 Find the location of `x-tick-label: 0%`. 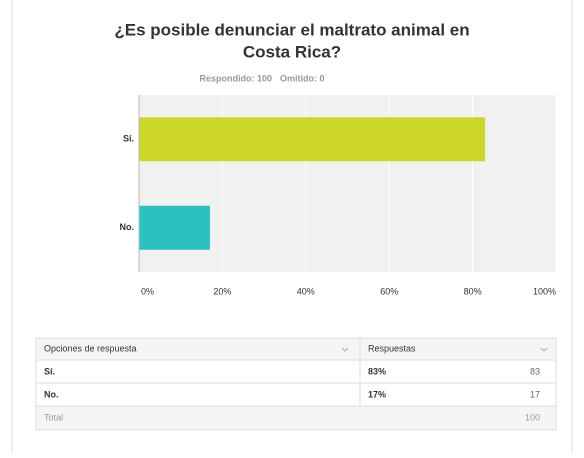

x-tick-label: 0% is located at coordinates (147, 291).